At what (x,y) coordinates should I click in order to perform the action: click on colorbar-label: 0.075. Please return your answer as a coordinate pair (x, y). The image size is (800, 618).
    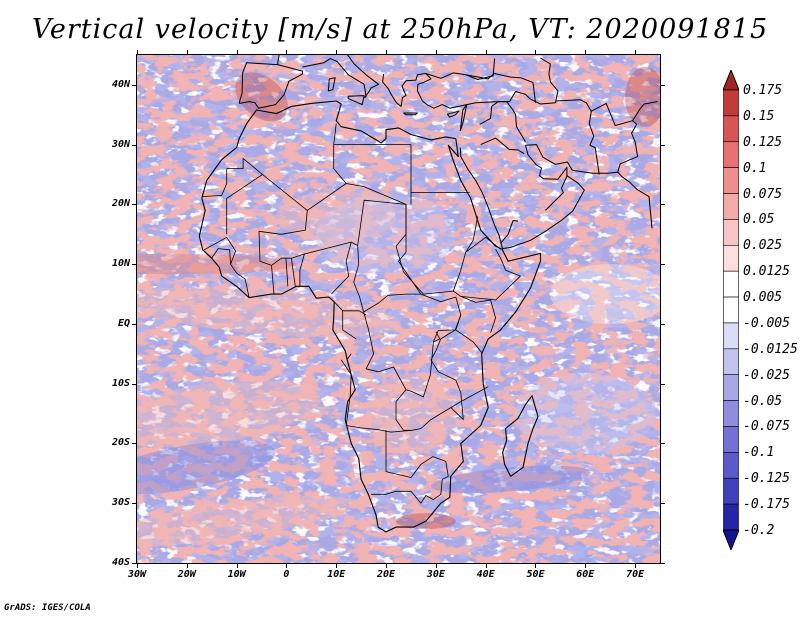
    Looking at the image, I should click on (763, 194).